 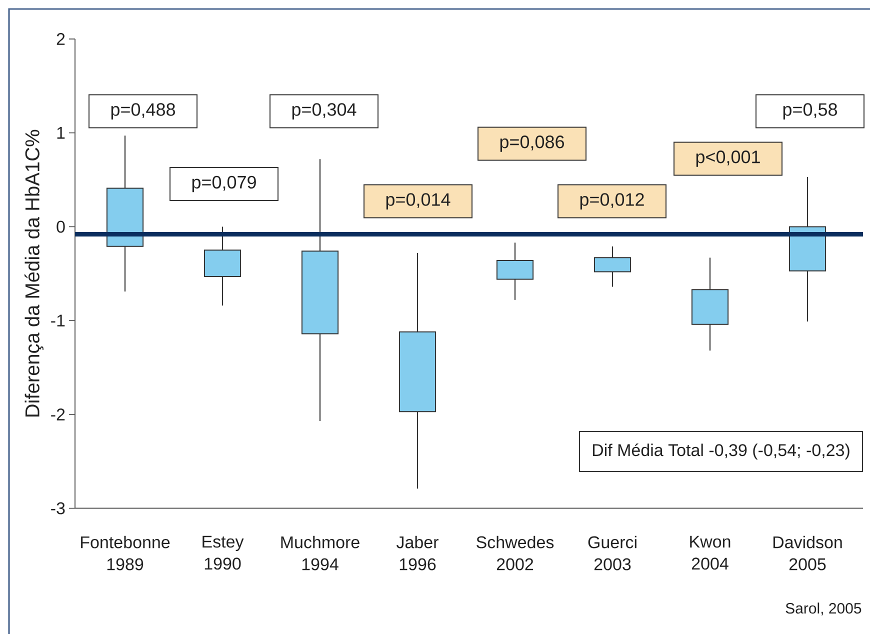 I want to click on y-tick-label: 2, so click(x=60, y=39).